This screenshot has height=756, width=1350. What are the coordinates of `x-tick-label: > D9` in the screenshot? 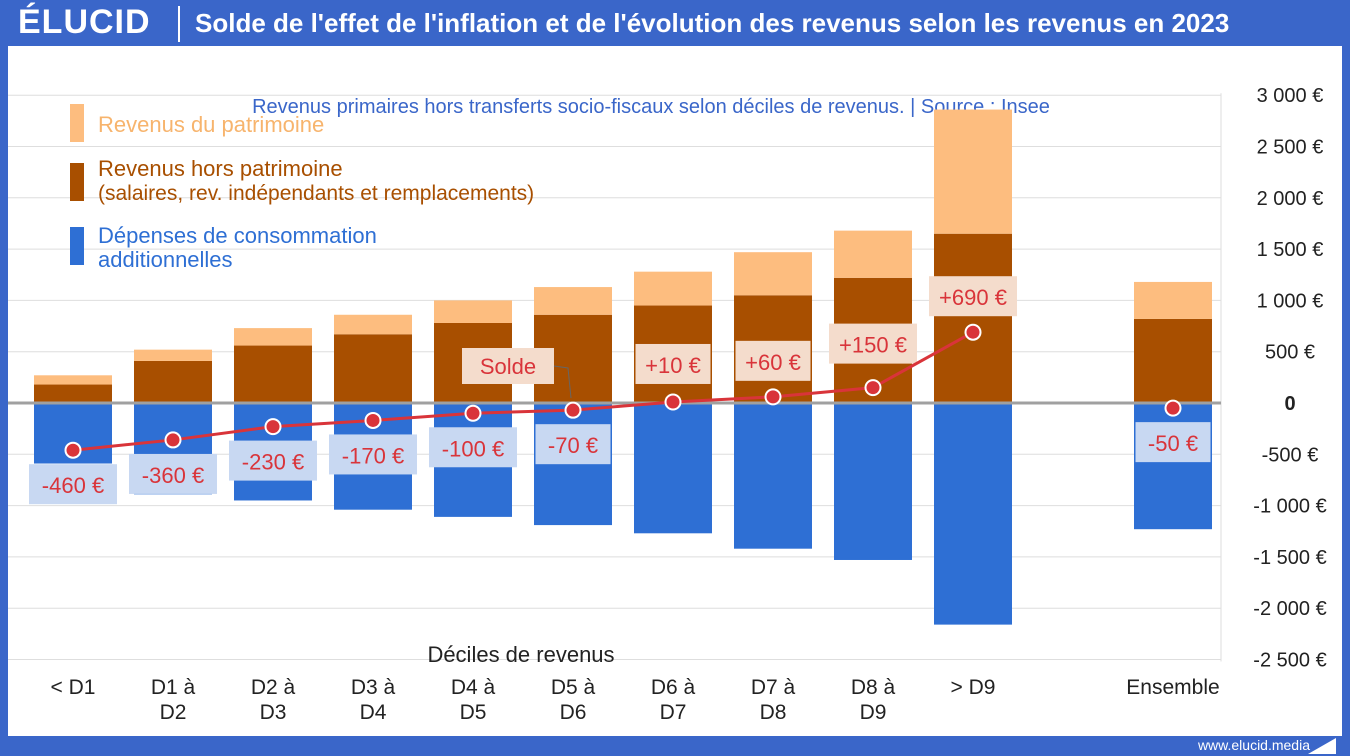 It's located at (973, 687).